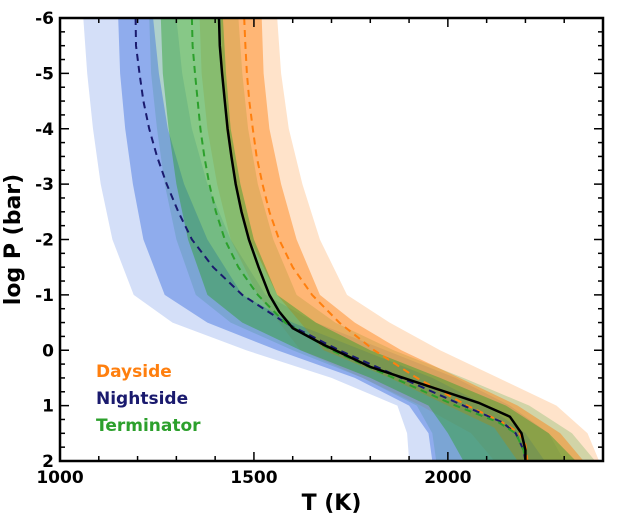 This screenshot has height=521, width=618. I want to click on y-tick-label: 1, so click(48, 407).